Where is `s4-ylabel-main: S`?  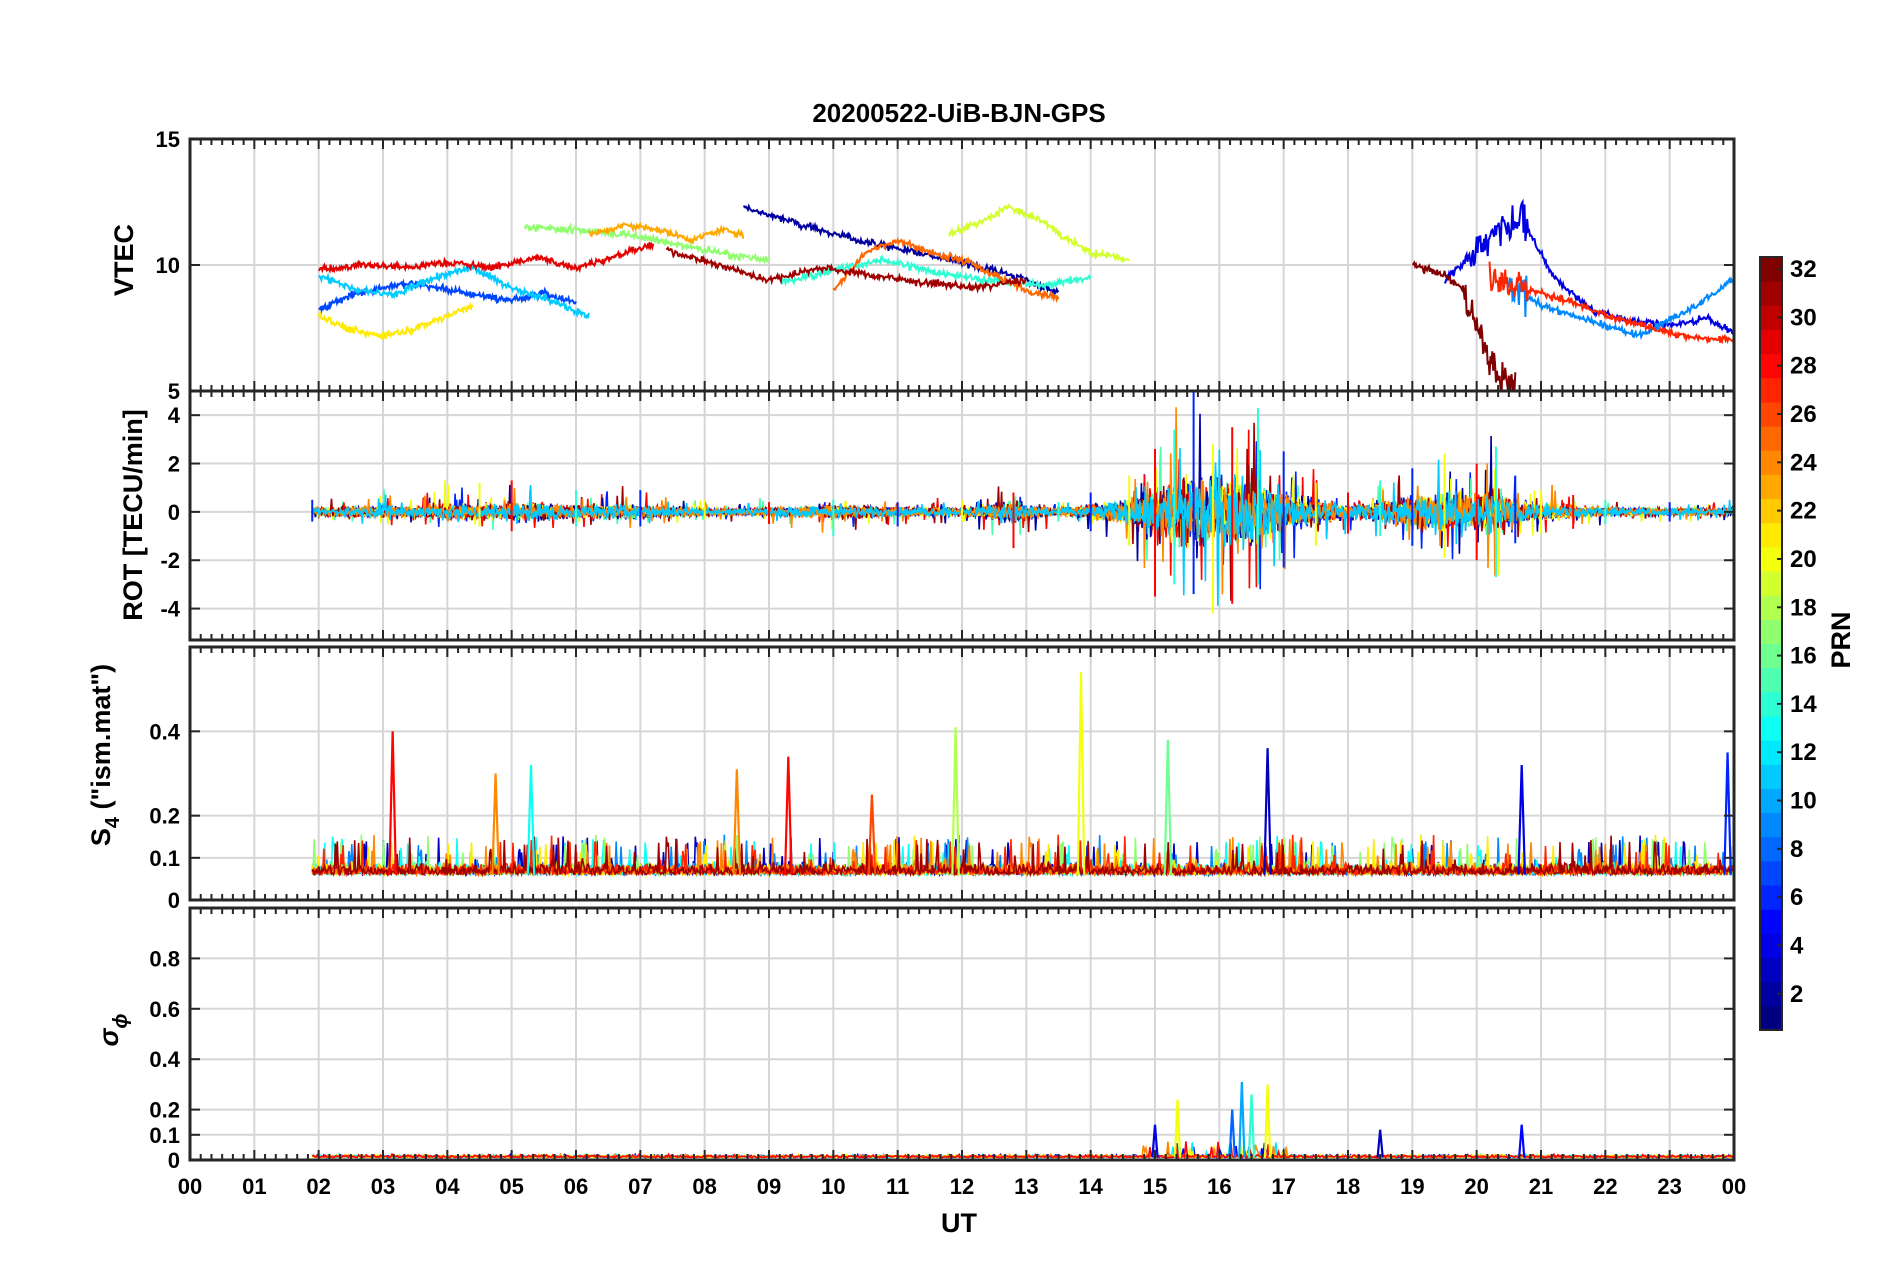 s4-ylabel-main: S is located at coordinates (101, 837).